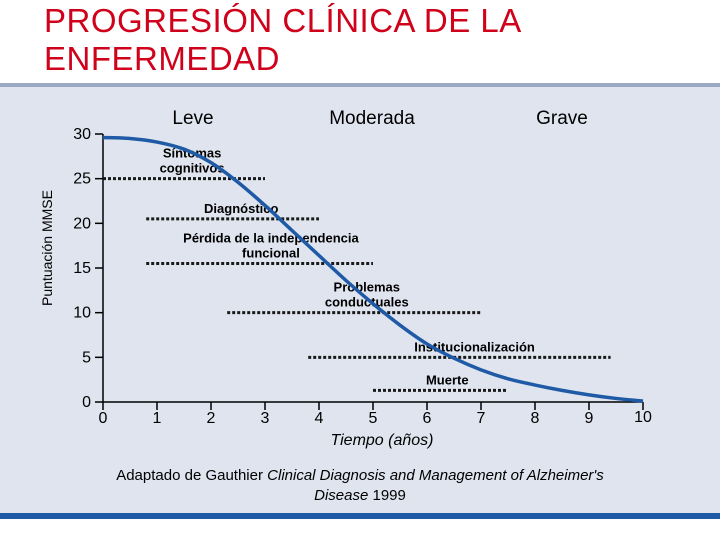 The width and height of the screenshot is (720, 540). I want to click on phase-labels: Leve Moderada Grave, so click(379, 118).